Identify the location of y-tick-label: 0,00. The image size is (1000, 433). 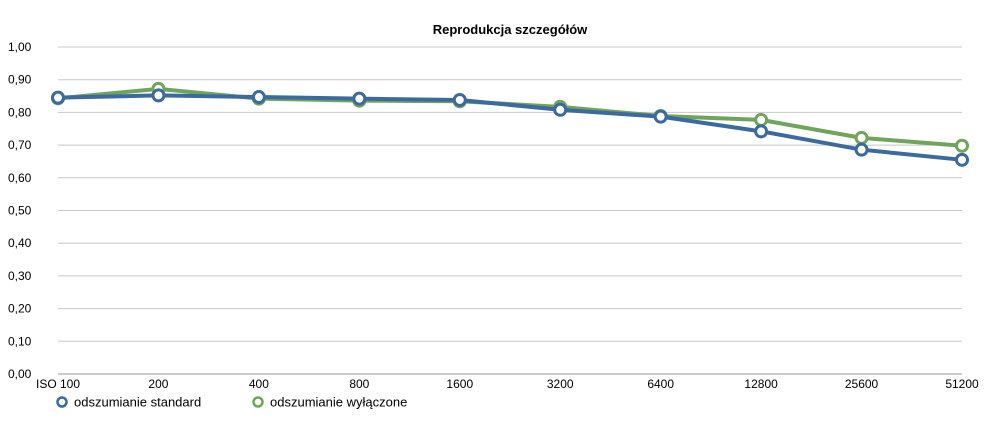
(20, 374).